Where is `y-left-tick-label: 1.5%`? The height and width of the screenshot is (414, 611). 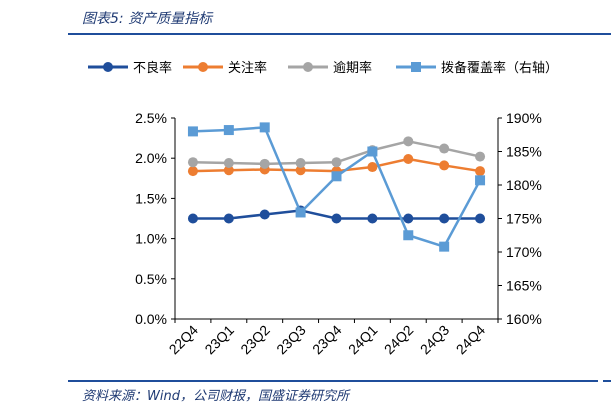
y-left-tick-label: 1.5% is located at coordinates (151, 198).